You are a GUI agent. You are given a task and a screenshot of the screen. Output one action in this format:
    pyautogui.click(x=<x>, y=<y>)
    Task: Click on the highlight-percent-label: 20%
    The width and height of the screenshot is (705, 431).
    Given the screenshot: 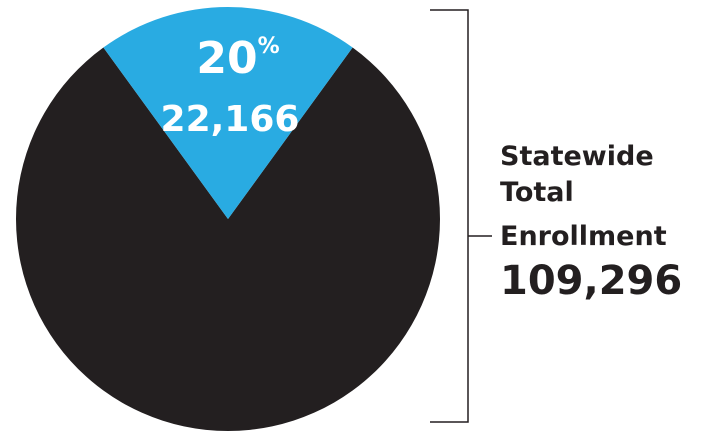 What is the action you would take?
    pyautogui.click(x=237, y=58)
    